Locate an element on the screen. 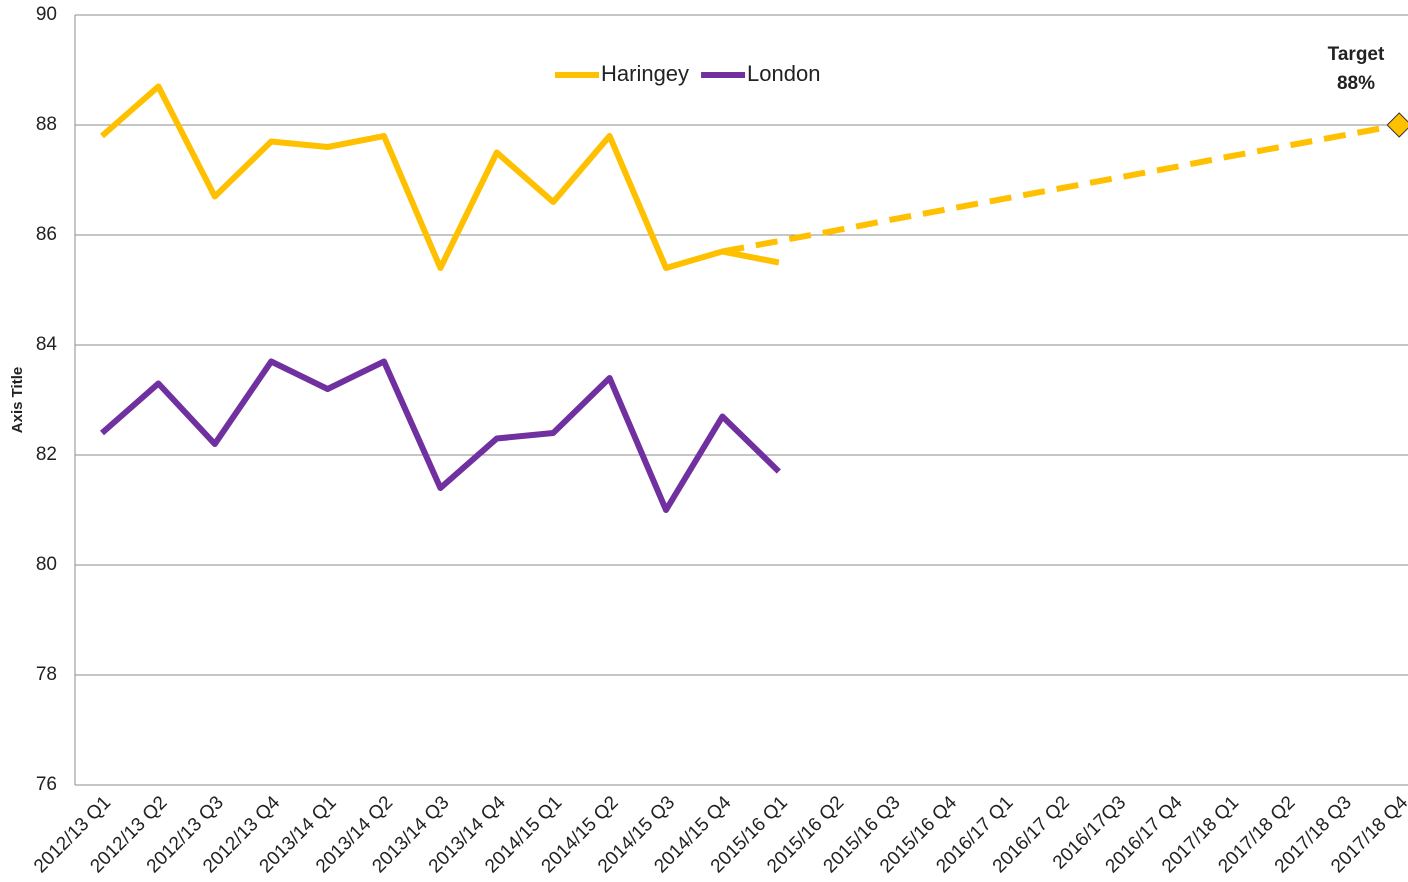 This screenshot has height=882, width=1408. y-axis-title: Axis Title is located at coordinates (17, 400).